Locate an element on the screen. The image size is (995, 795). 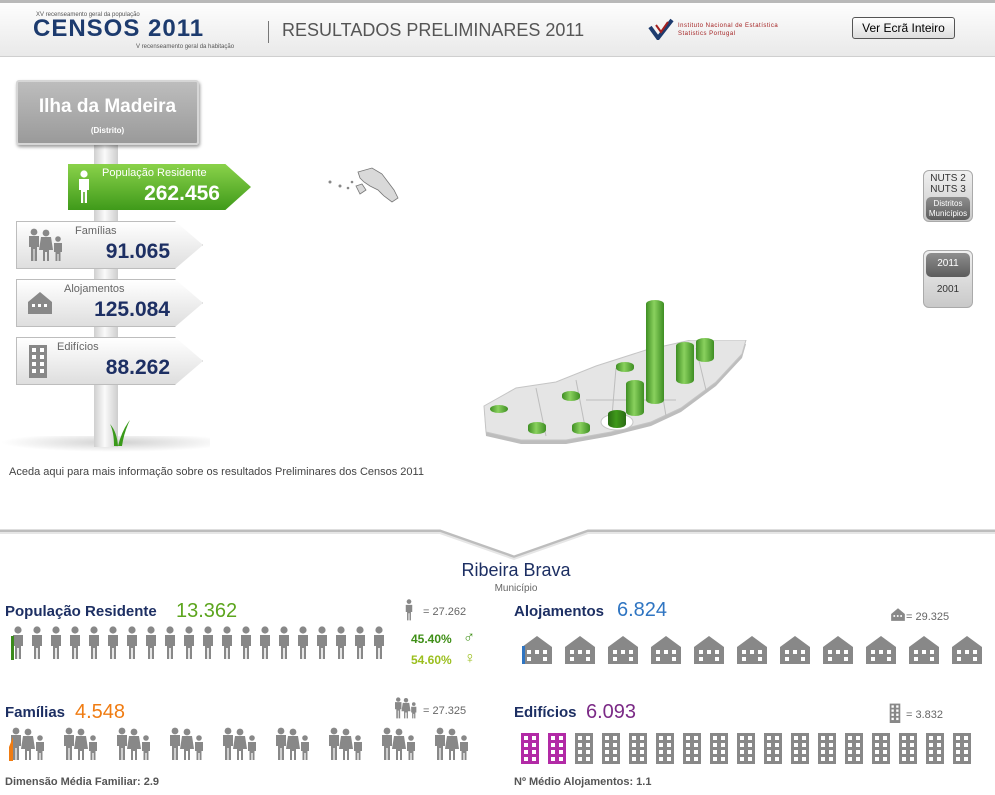
families-footer: Dimensão Média Familiar: 2.9 is located at coordinates (82, 782).